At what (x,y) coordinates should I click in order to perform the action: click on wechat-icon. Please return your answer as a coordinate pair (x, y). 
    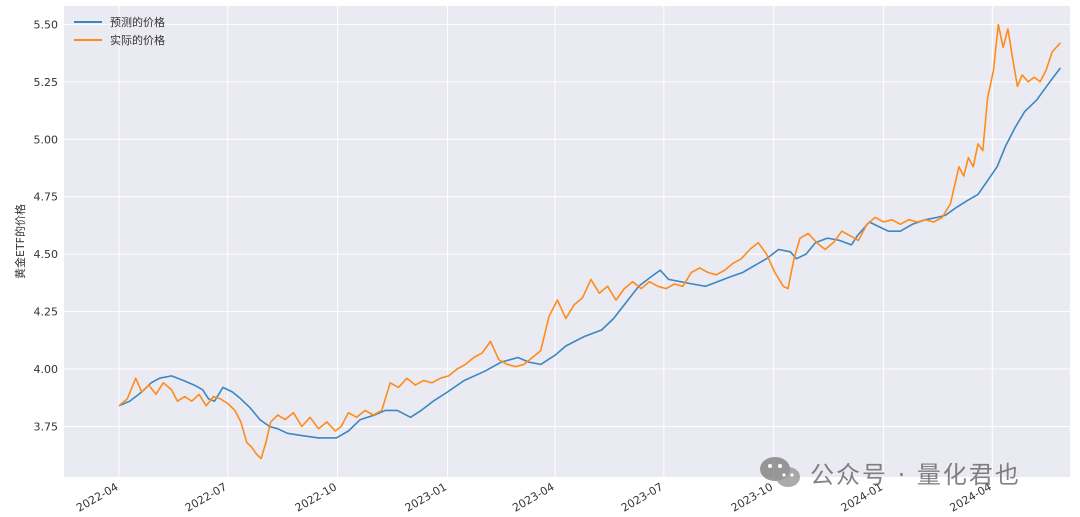
    Looking at the image, I should click on (780, 472).